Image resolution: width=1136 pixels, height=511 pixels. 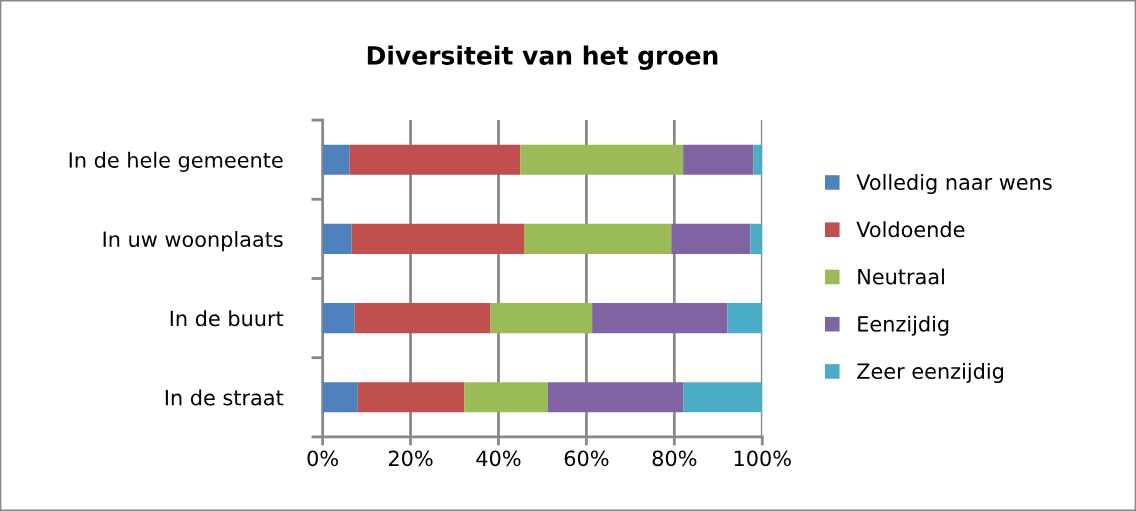 I want to click on legend-label: Zeer eenzijdig, so click(x=930, y=373).